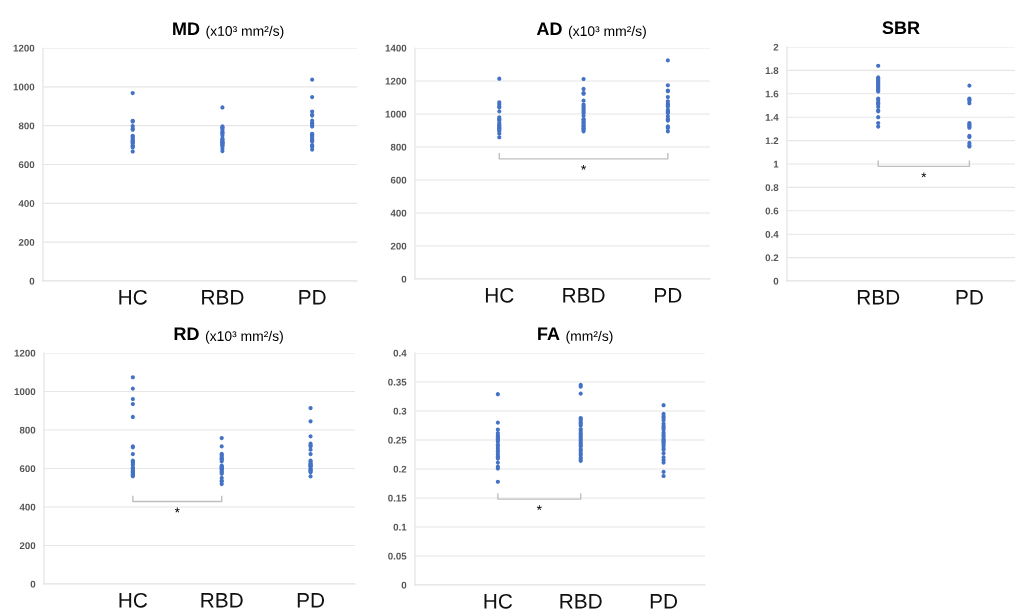 The height and width of the screenshot is (610, 1020). I want to click on chart-title: MD, so click(186, 28).